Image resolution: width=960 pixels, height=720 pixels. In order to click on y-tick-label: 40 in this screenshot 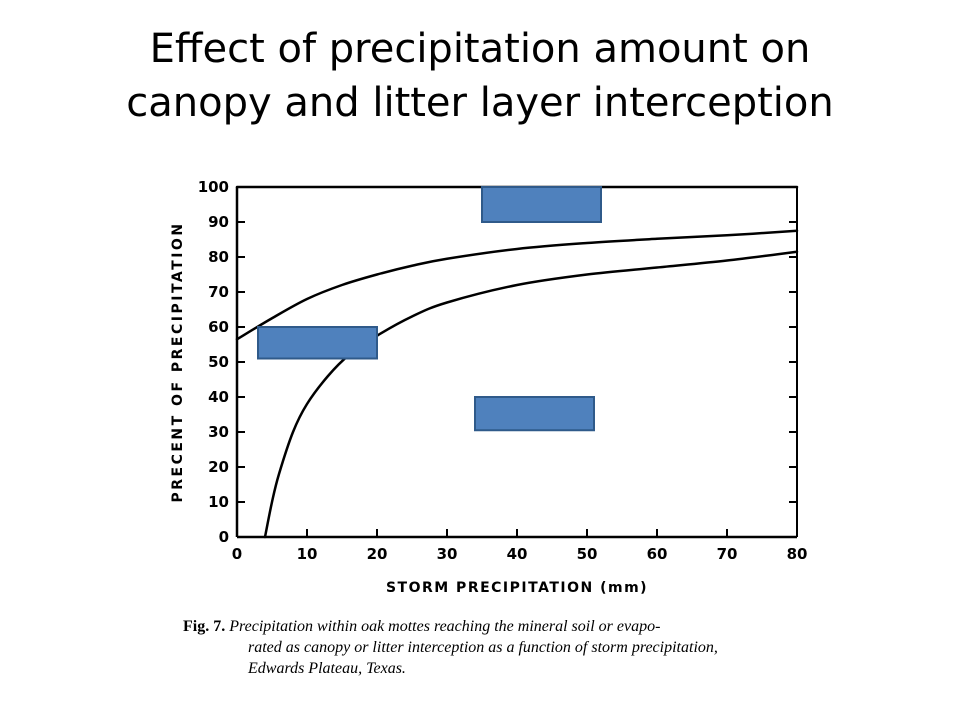, I will do `click(218, 397)`.